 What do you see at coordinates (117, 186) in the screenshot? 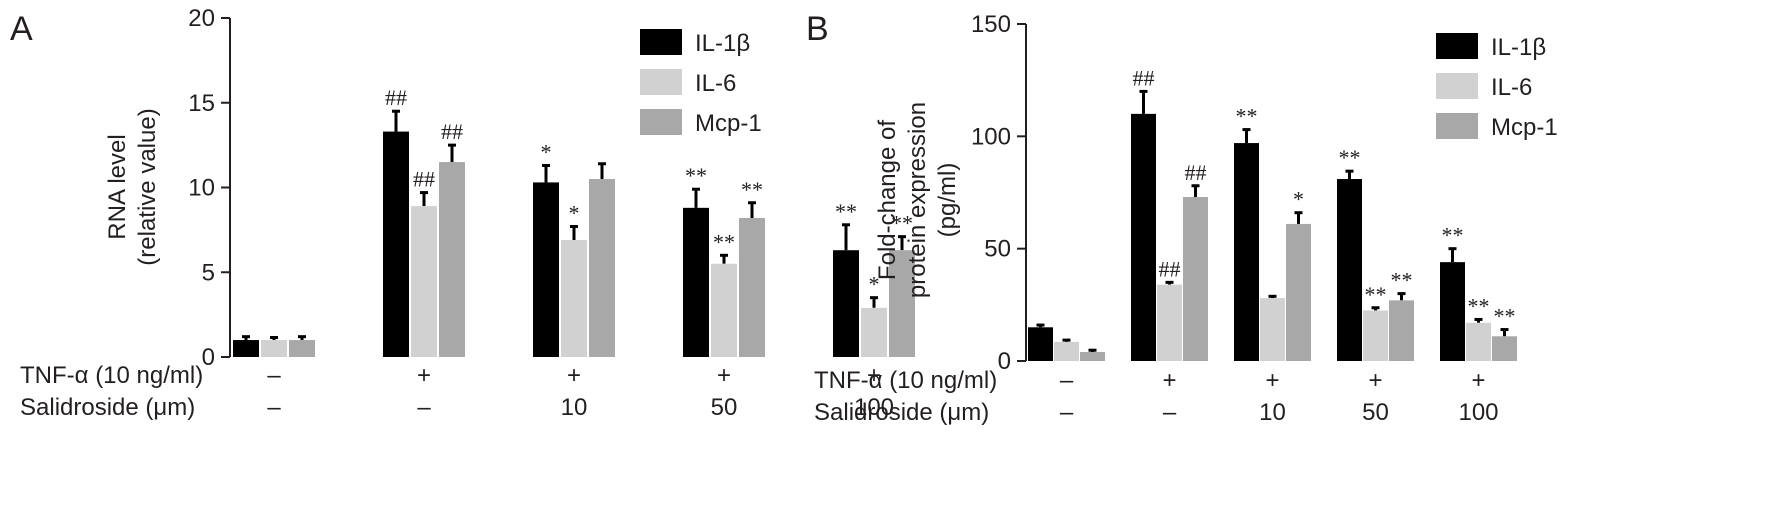
I see `y-axis-title: RNA level` at bounding box center [117, 186].